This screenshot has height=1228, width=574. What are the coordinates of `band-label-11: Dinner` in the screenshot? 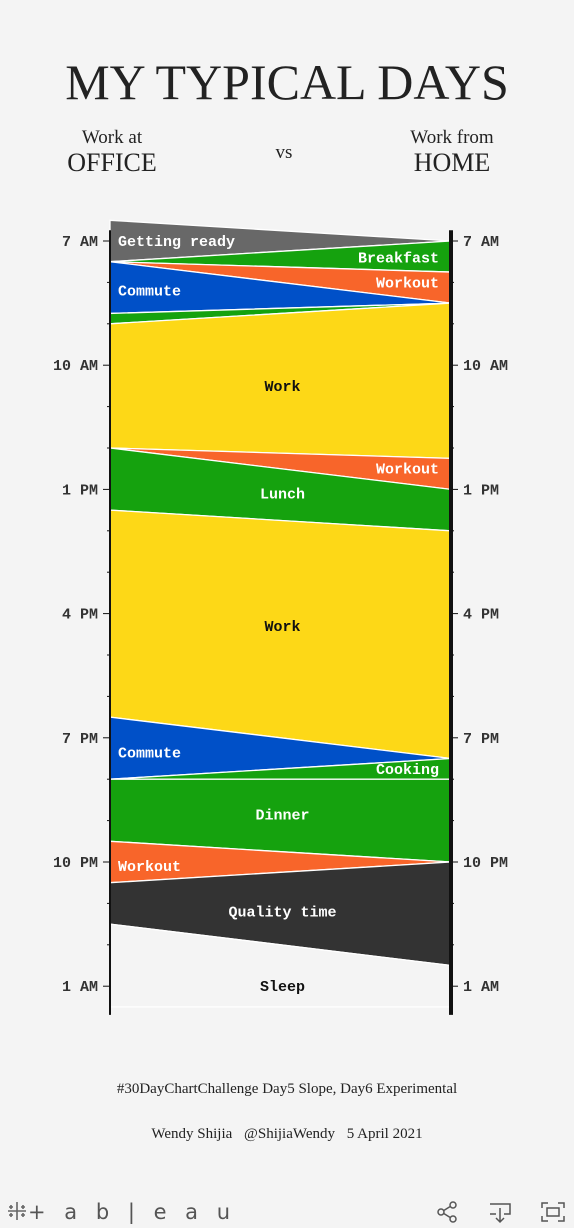 It's located at (282, 815).